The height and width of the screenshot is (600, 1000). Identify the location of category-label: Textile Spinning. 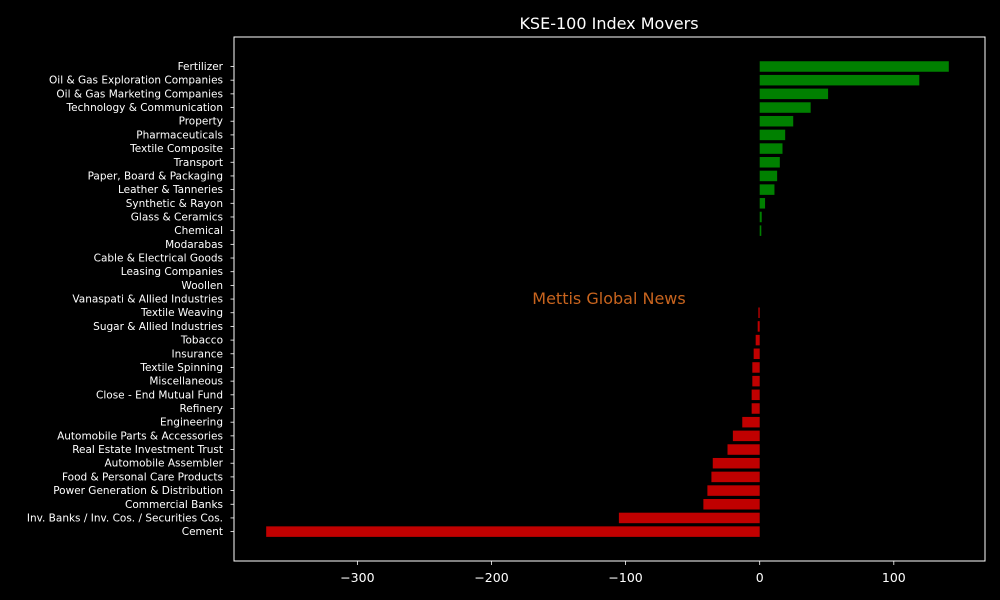
(181, 368).